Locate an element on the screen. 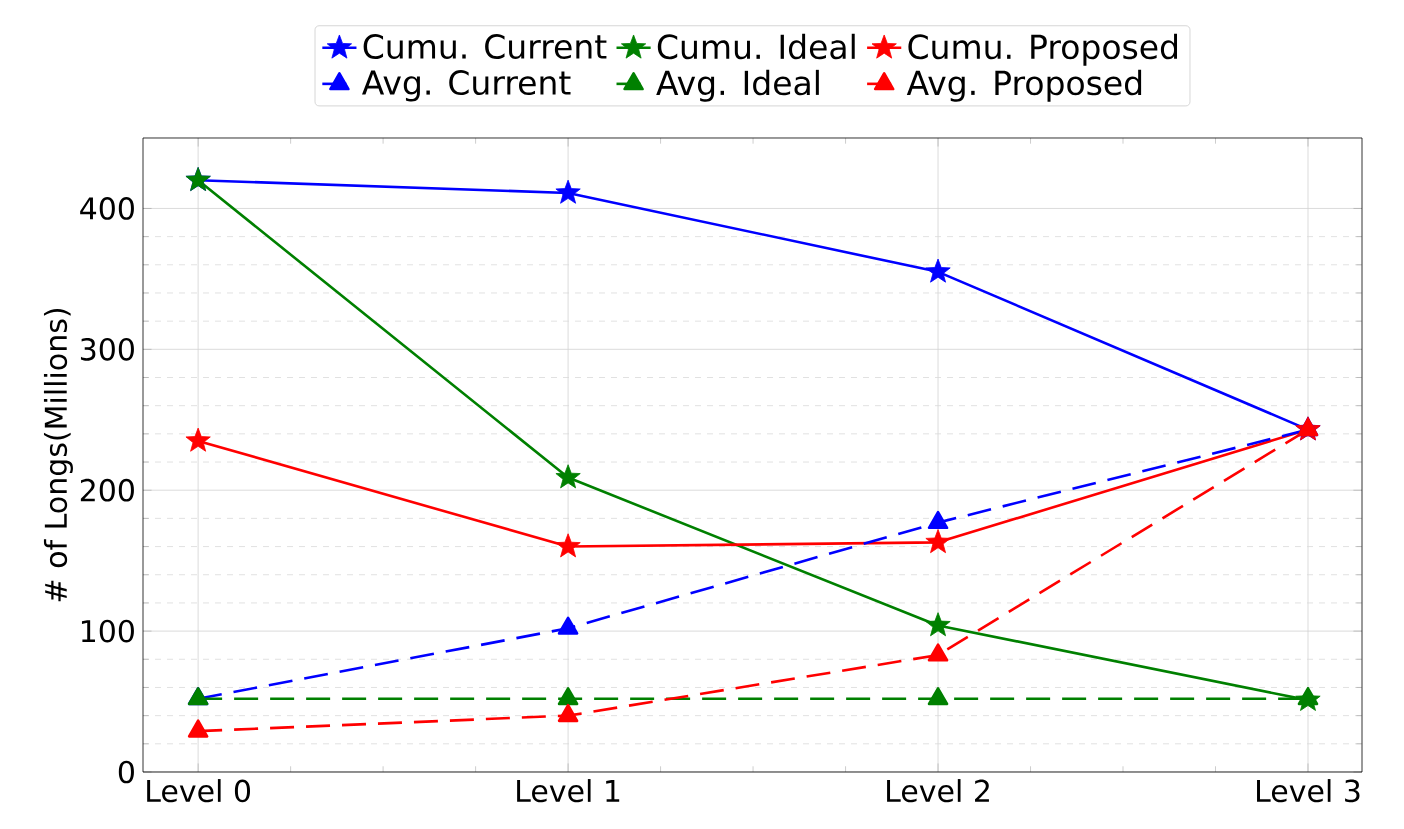  legend-label: Cumu. Ideal is located at coordinates (756, 46).